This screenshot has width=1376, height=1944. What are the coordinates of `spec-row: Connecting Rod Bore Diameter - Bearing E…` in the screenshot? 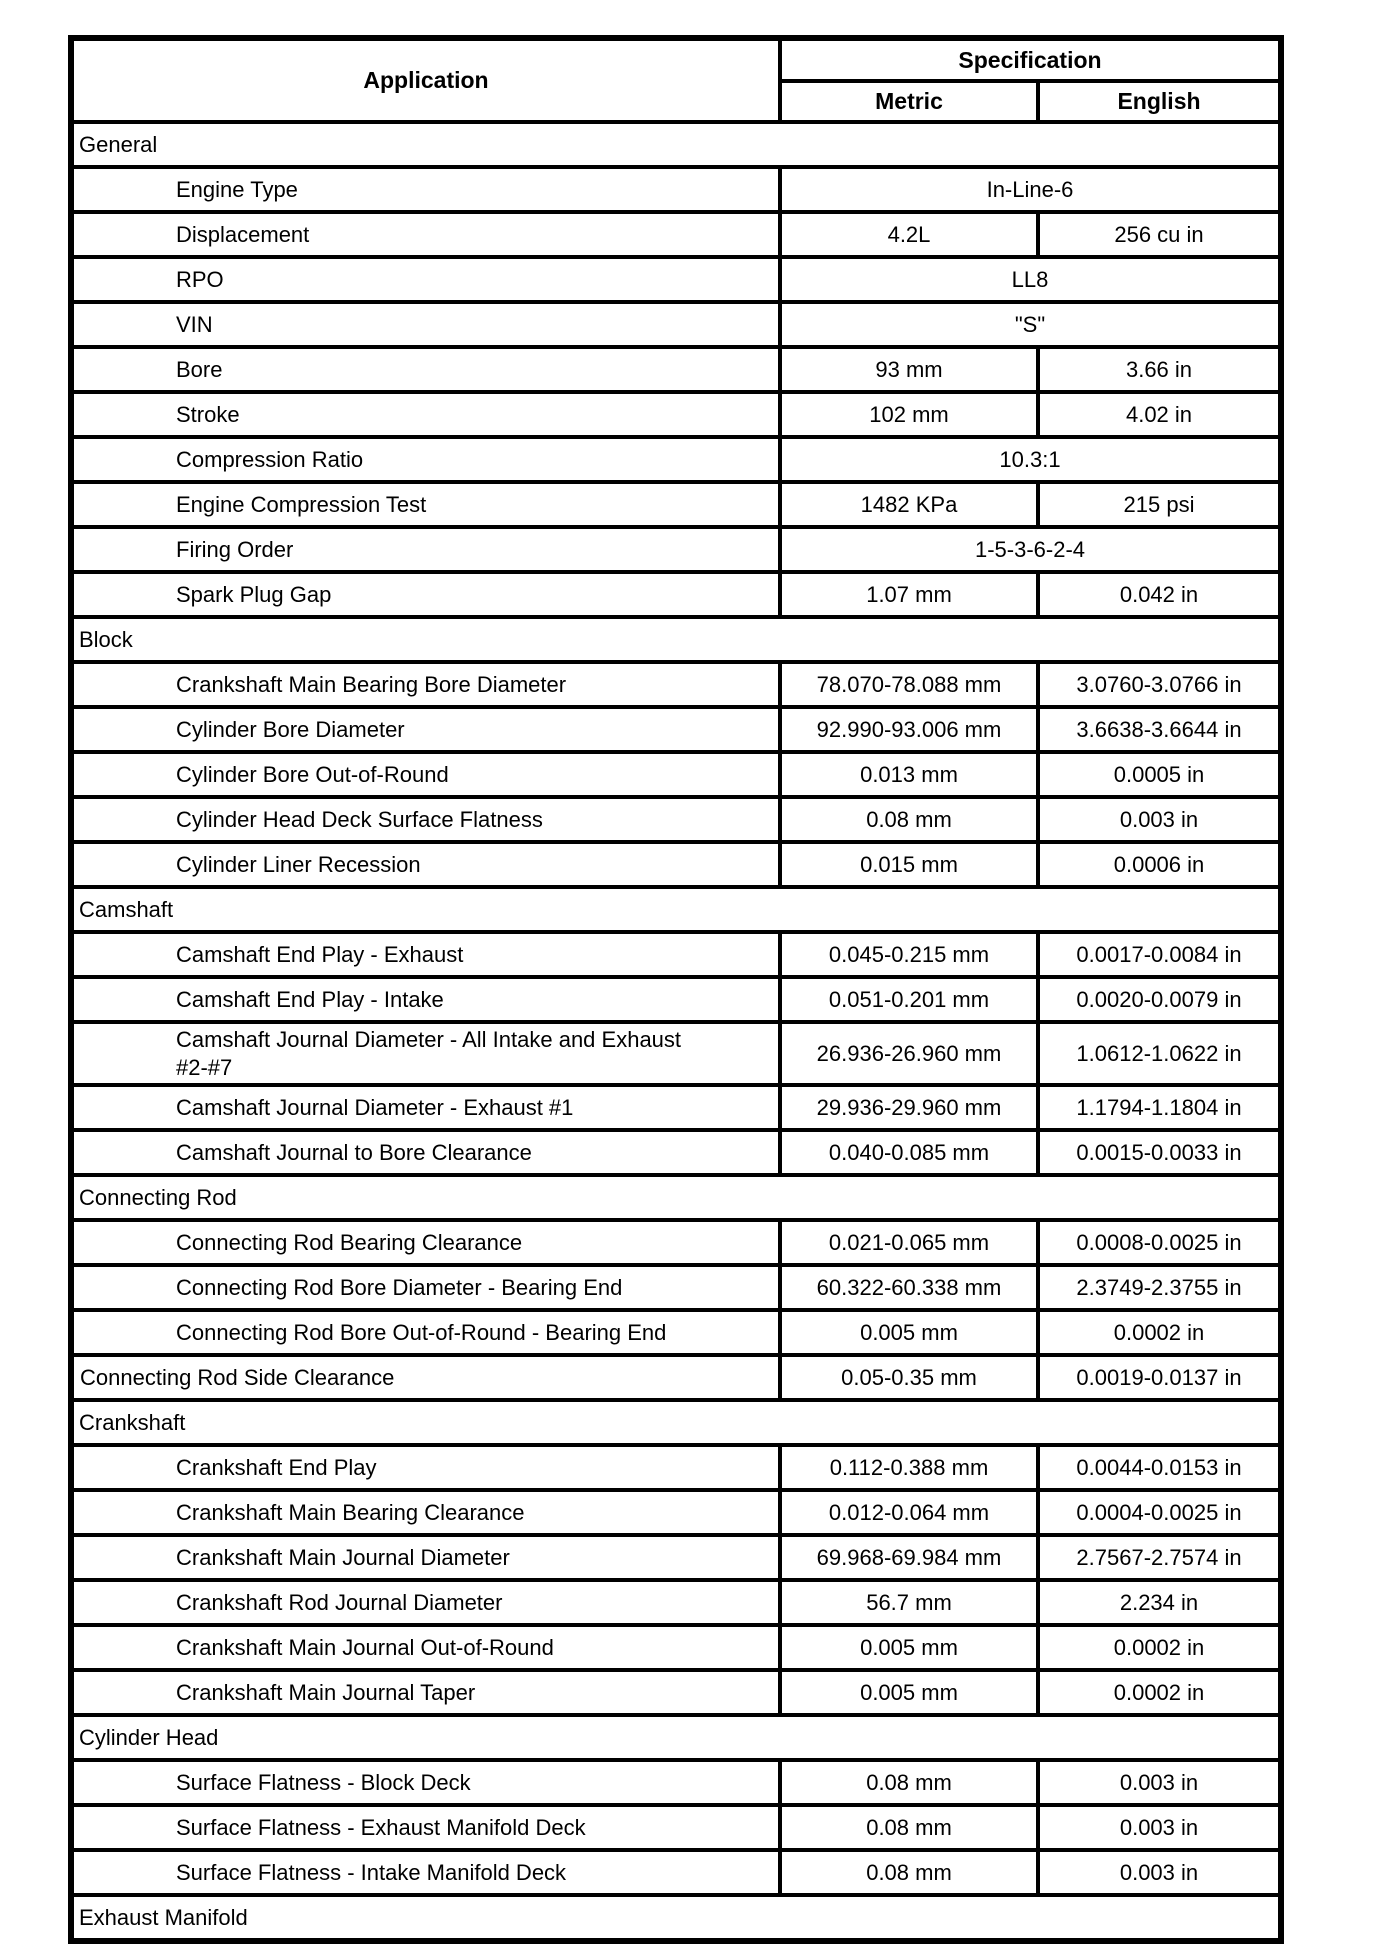 It's located at (676, 1287).